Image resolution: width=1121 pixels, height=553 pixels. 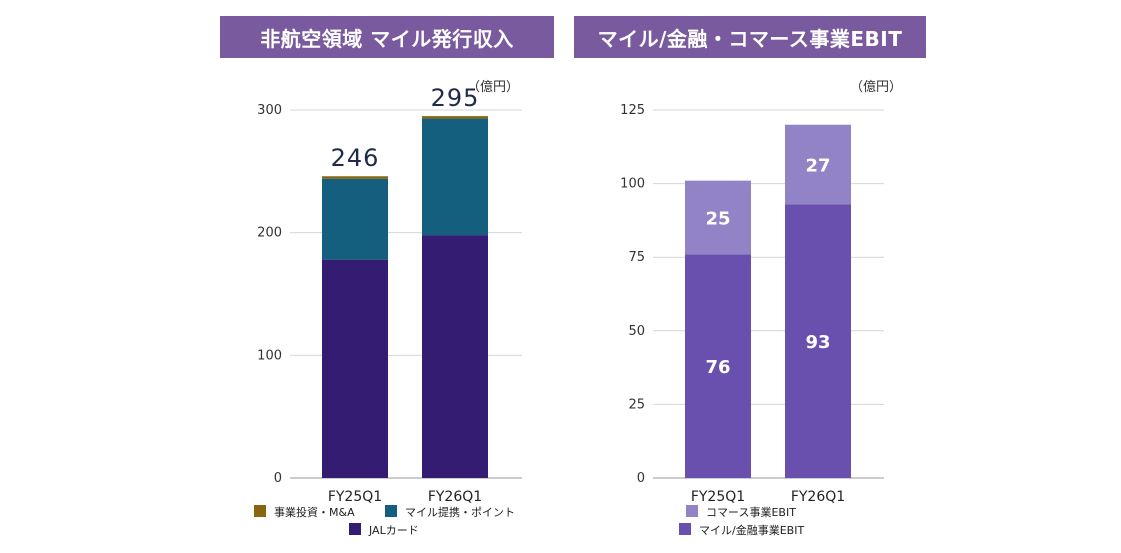 I want to click on legend-label: コマース事業EBIT, so click(x=751, y=512).